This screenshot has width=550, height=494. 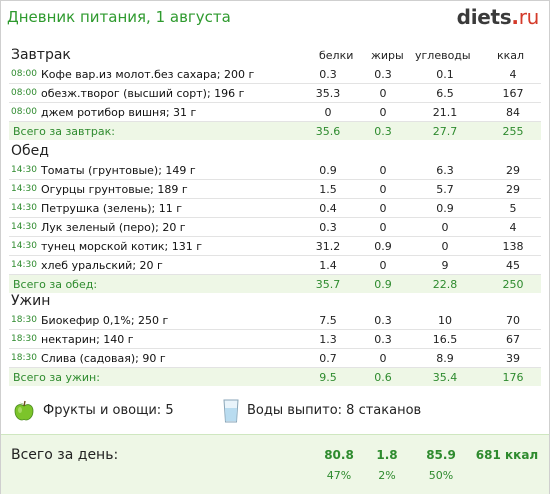 I want to click on day-carbs-percent: 50%, so click(x=441, y=475).